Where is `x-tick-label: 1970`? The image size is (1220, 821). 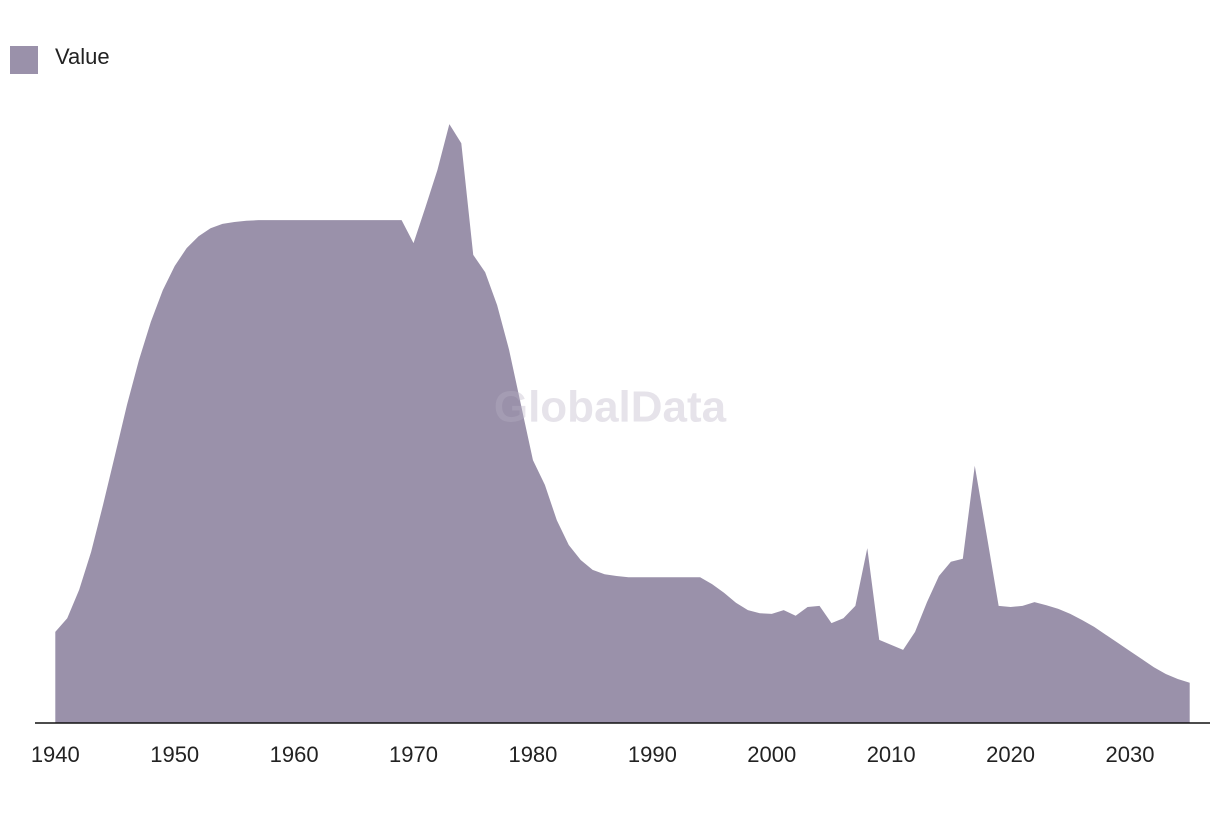 x-tick-label: 1970 is located at coordinates (413, 754).